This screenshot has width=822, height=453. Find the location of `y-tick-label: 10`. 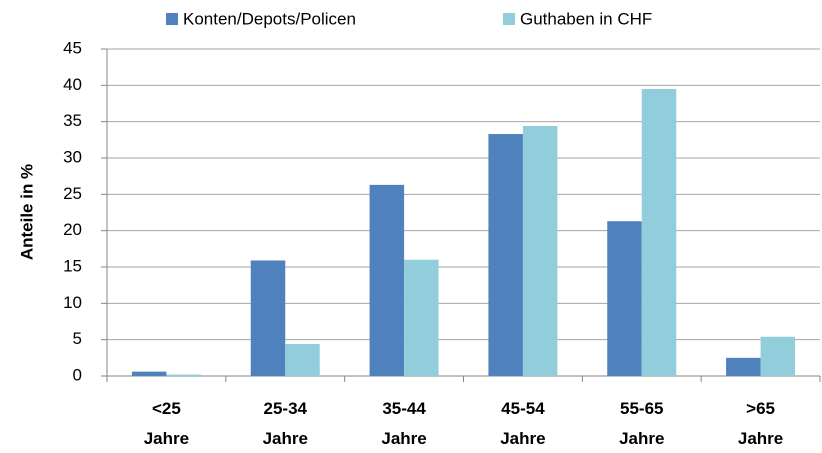

y-tick-label: 10 is located at coordinates (72, 302).